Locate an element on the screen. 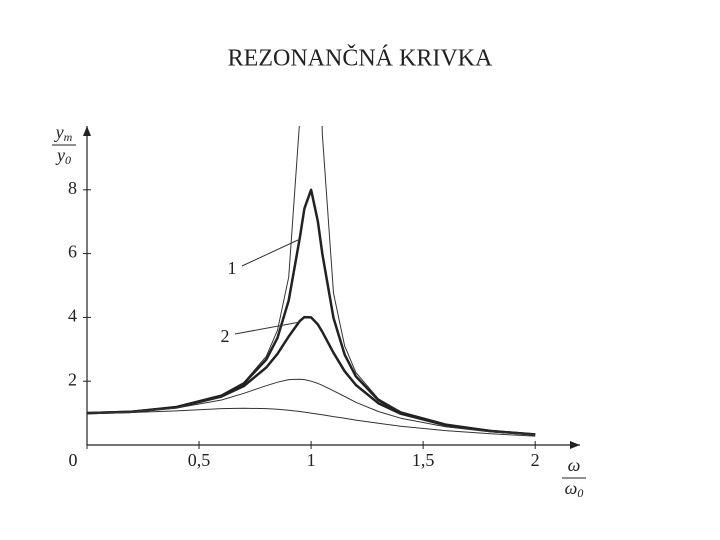  y-tick-label: 6 is located at coordinates (72, 252).